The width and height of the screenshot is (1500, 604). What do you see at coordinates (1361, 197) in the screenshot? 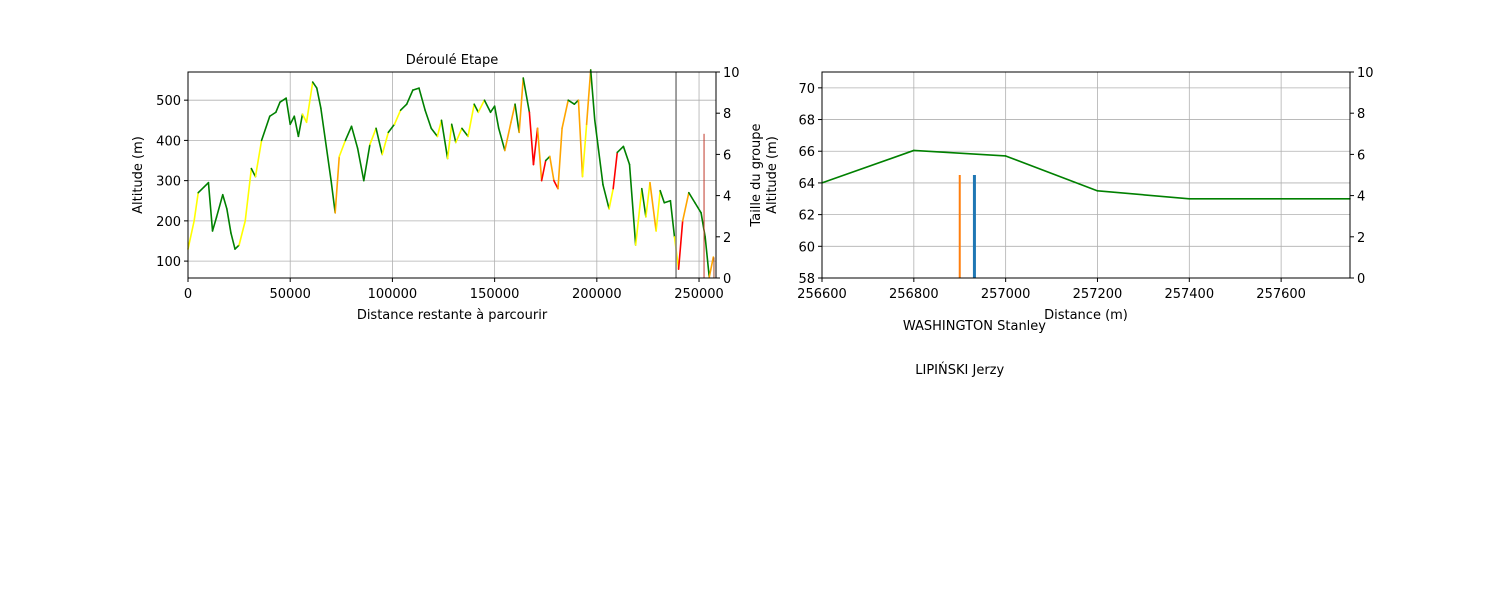
I see `y2-tick-label: 4` at bounding box center [1361, 197].